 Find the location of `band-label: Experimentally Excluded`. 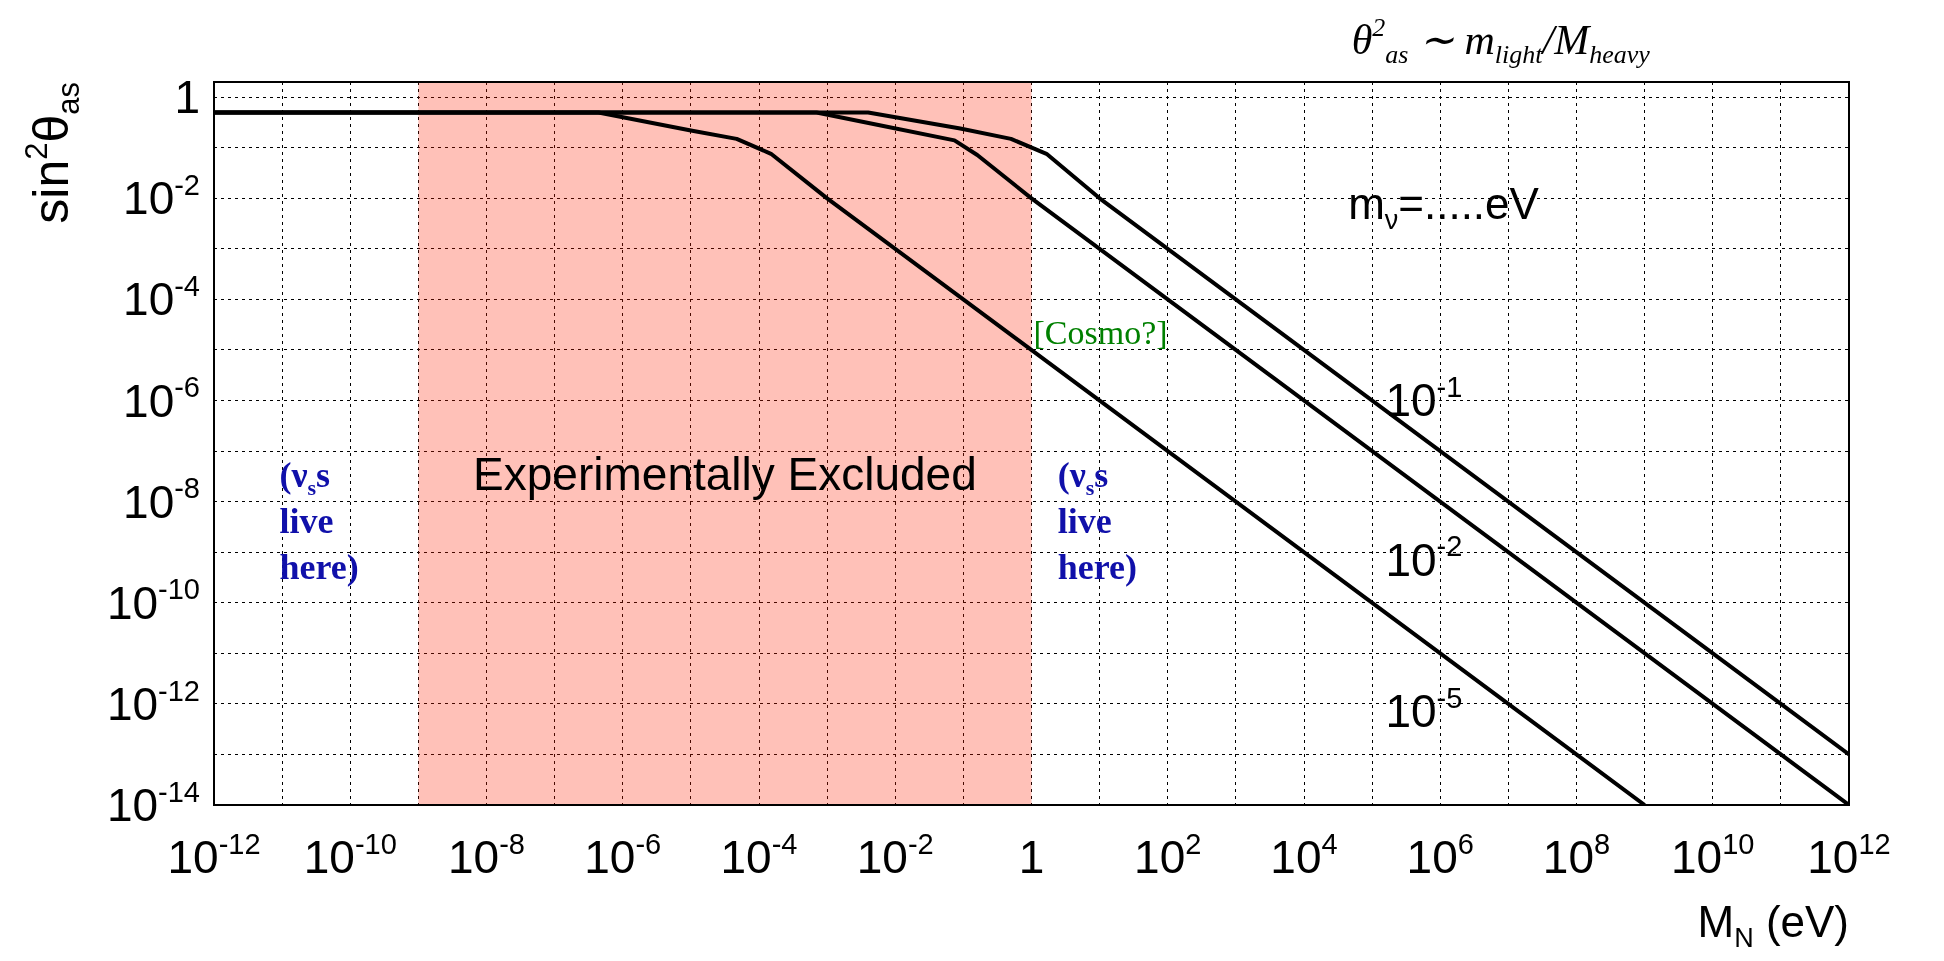

band-label: Experimentally Excluded is located at coordinates (725, 474).